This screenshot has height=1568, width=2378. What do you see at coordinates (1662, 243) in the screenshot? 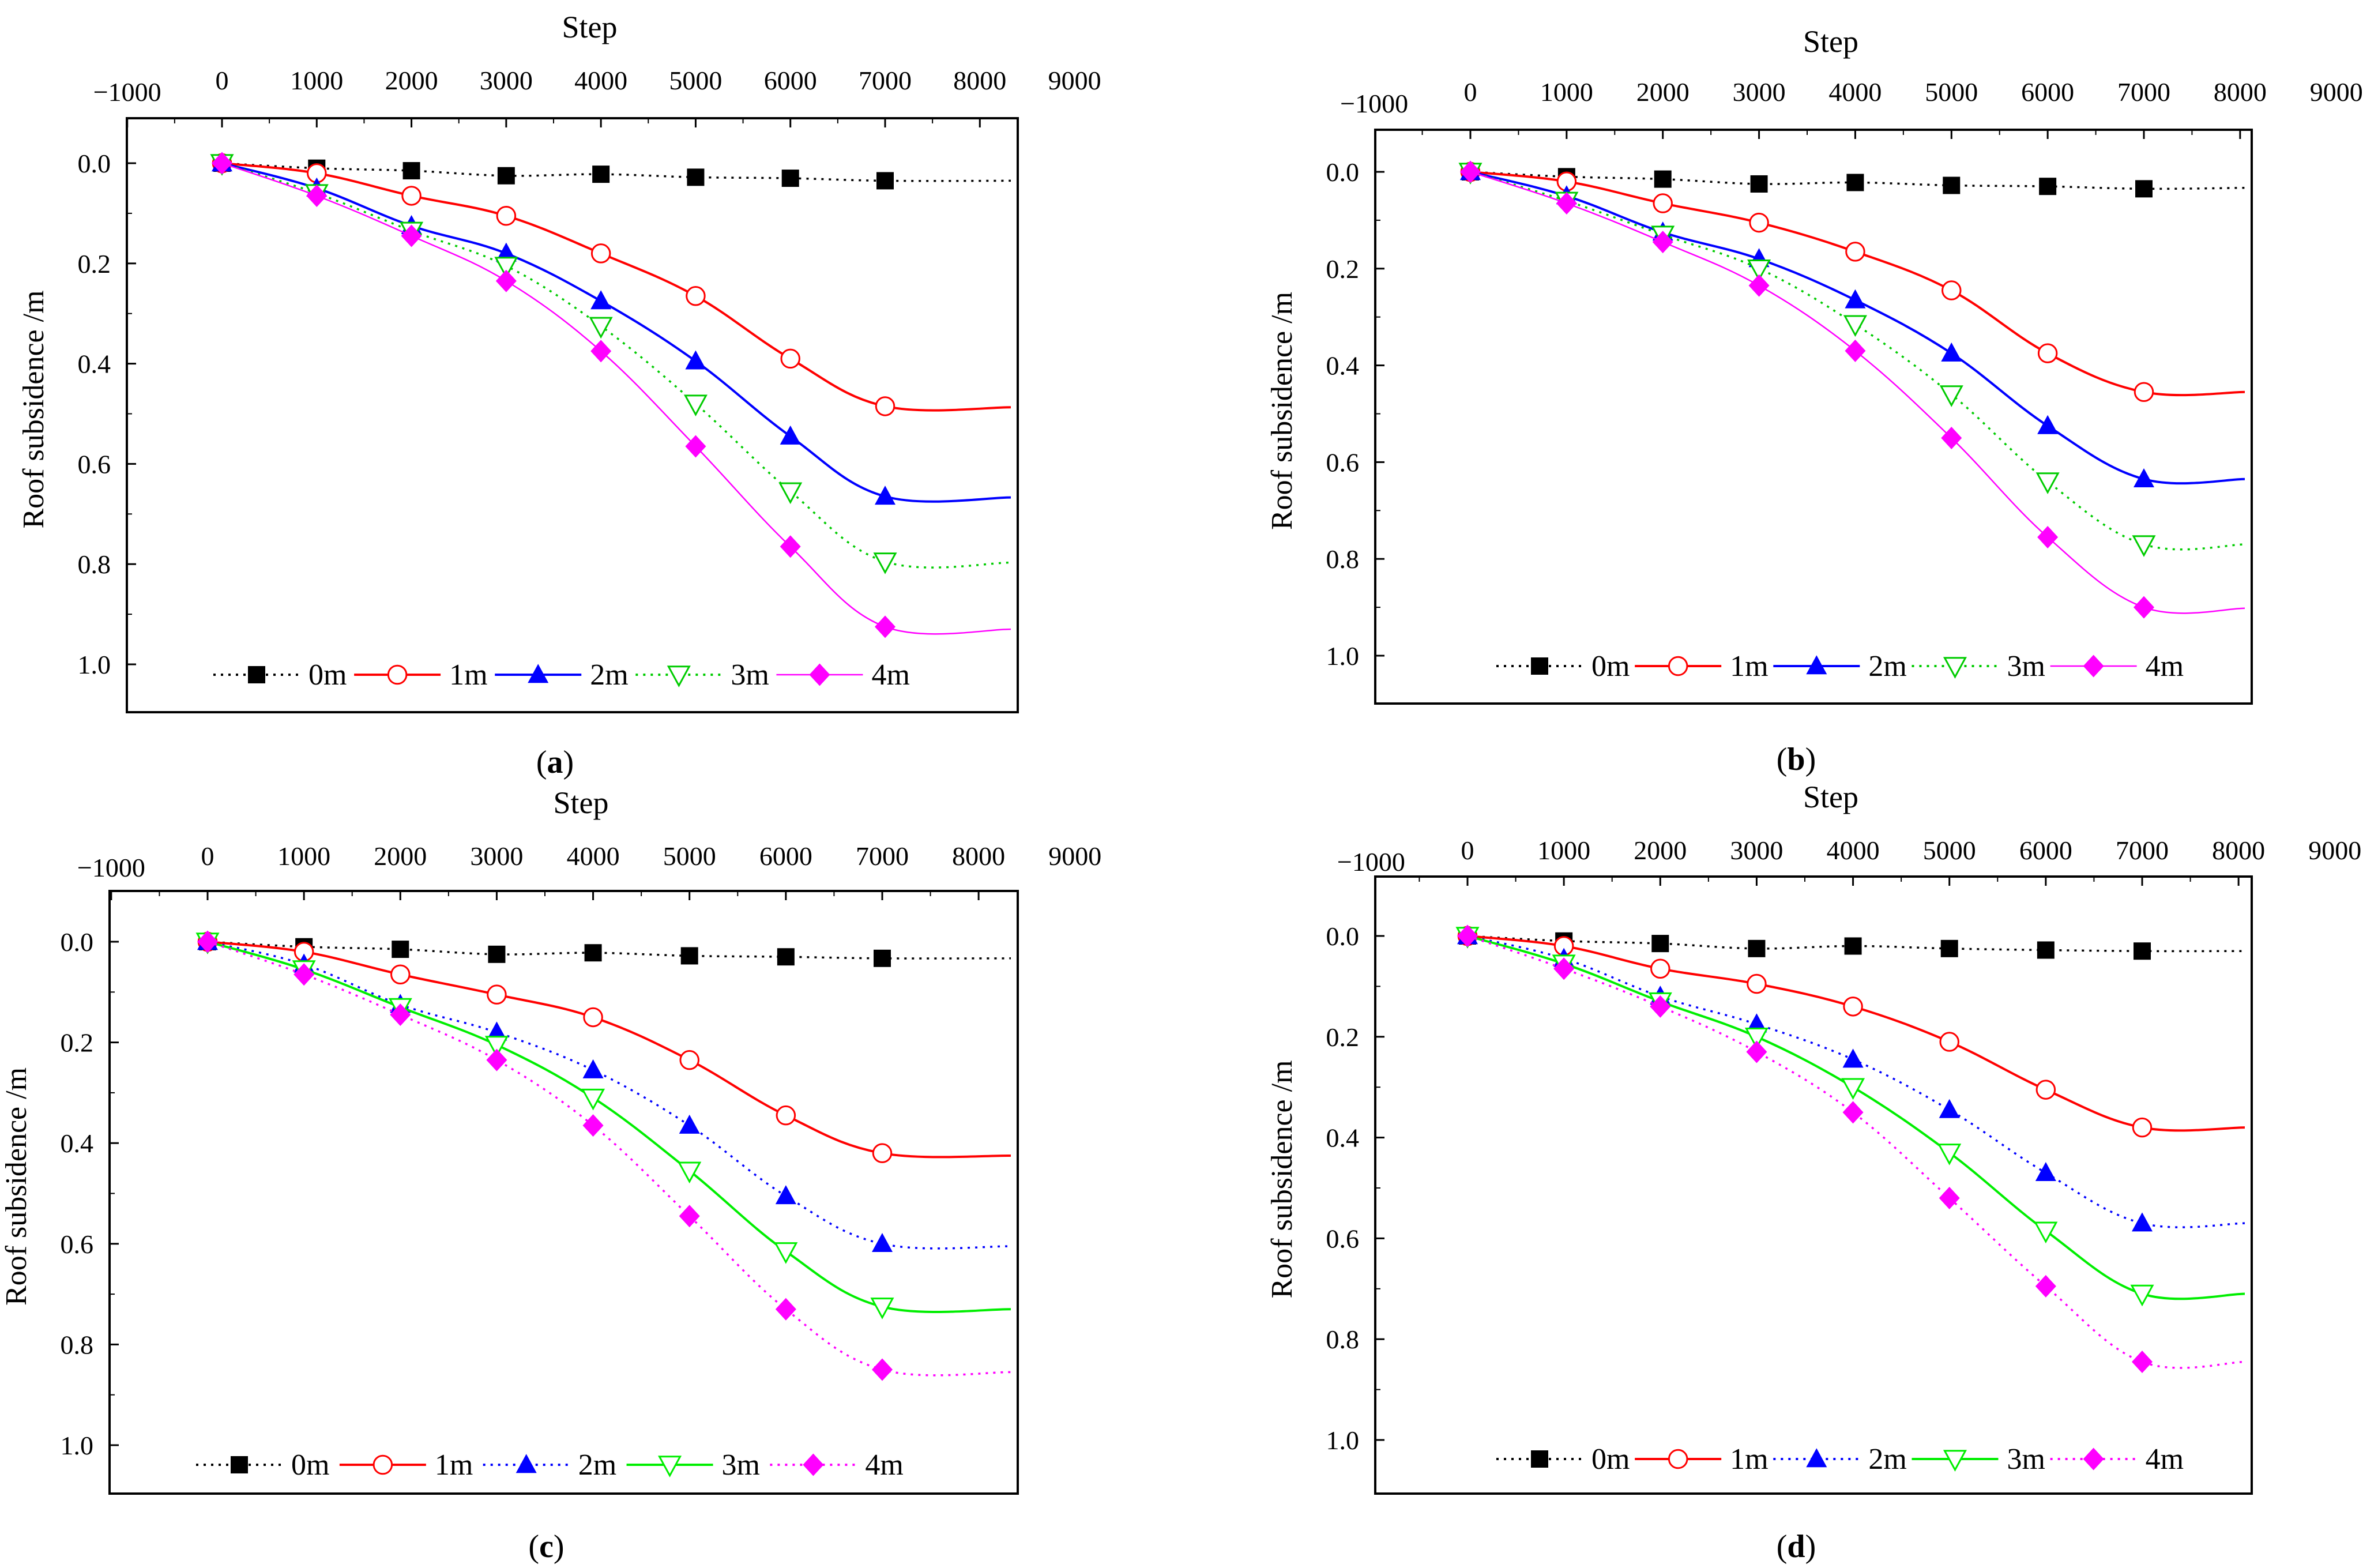
I see `data-point-4m-2000` at bounding box center [1662, 243].